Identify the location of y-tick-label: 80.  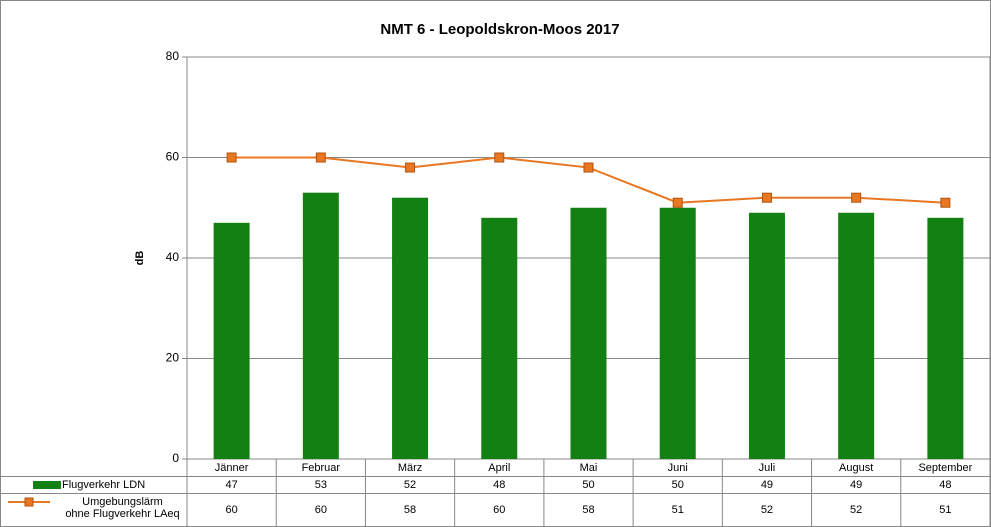
(173, 56).